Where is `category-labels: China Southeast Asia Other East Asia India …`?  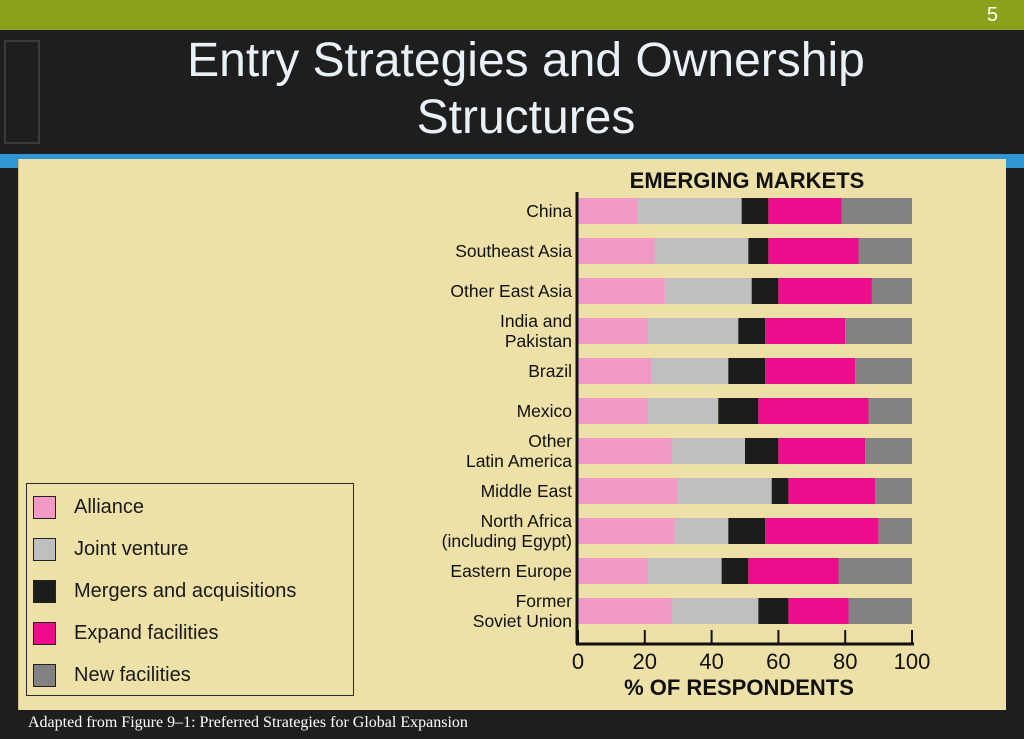 category-labels: China Southeast Asia Other East Asia India … is located at coordinates (507, 416).